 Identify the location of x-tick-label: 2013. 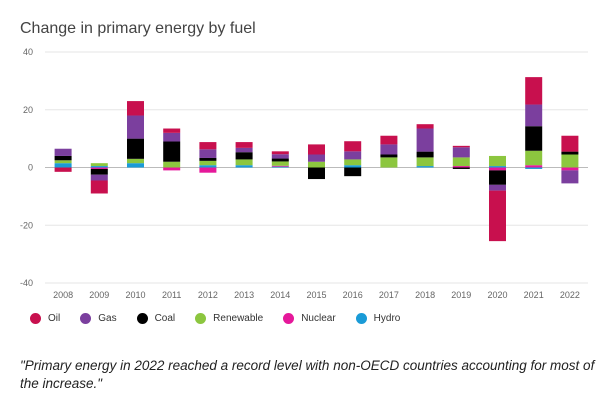
(244, 295).